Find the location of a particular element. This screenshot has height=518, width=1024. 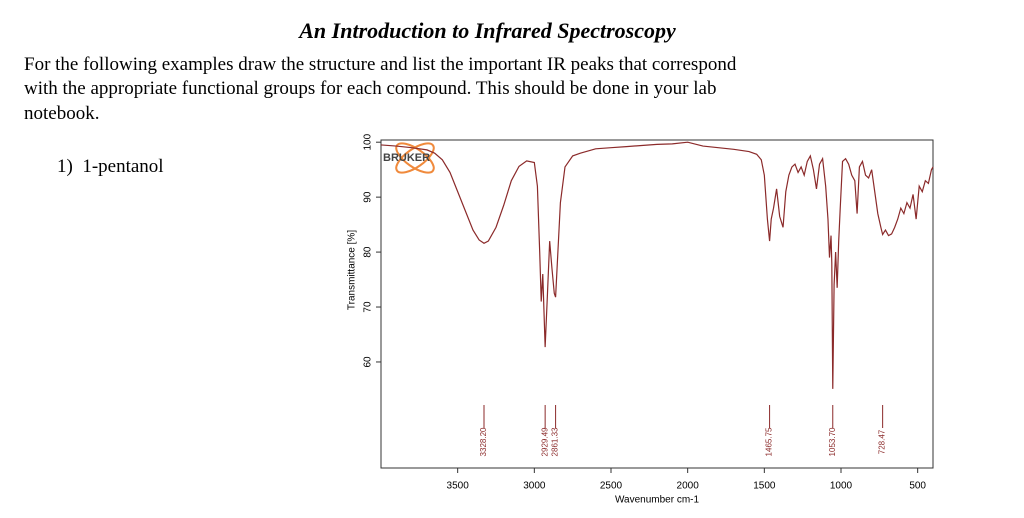

x-tick-label: 2000 is located at coordinates (688, 486).